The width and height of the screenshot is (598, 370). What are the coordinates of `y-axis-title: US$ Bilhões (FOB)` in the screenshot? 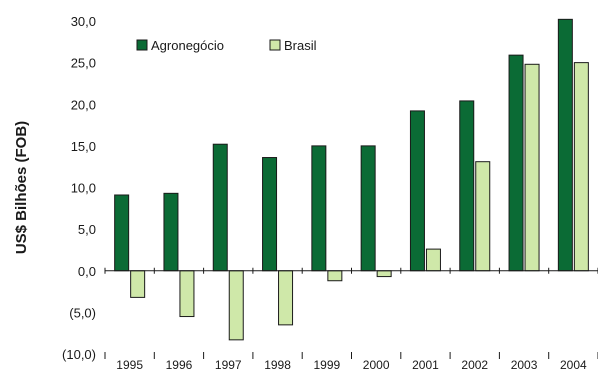 It's located at (21, 187).